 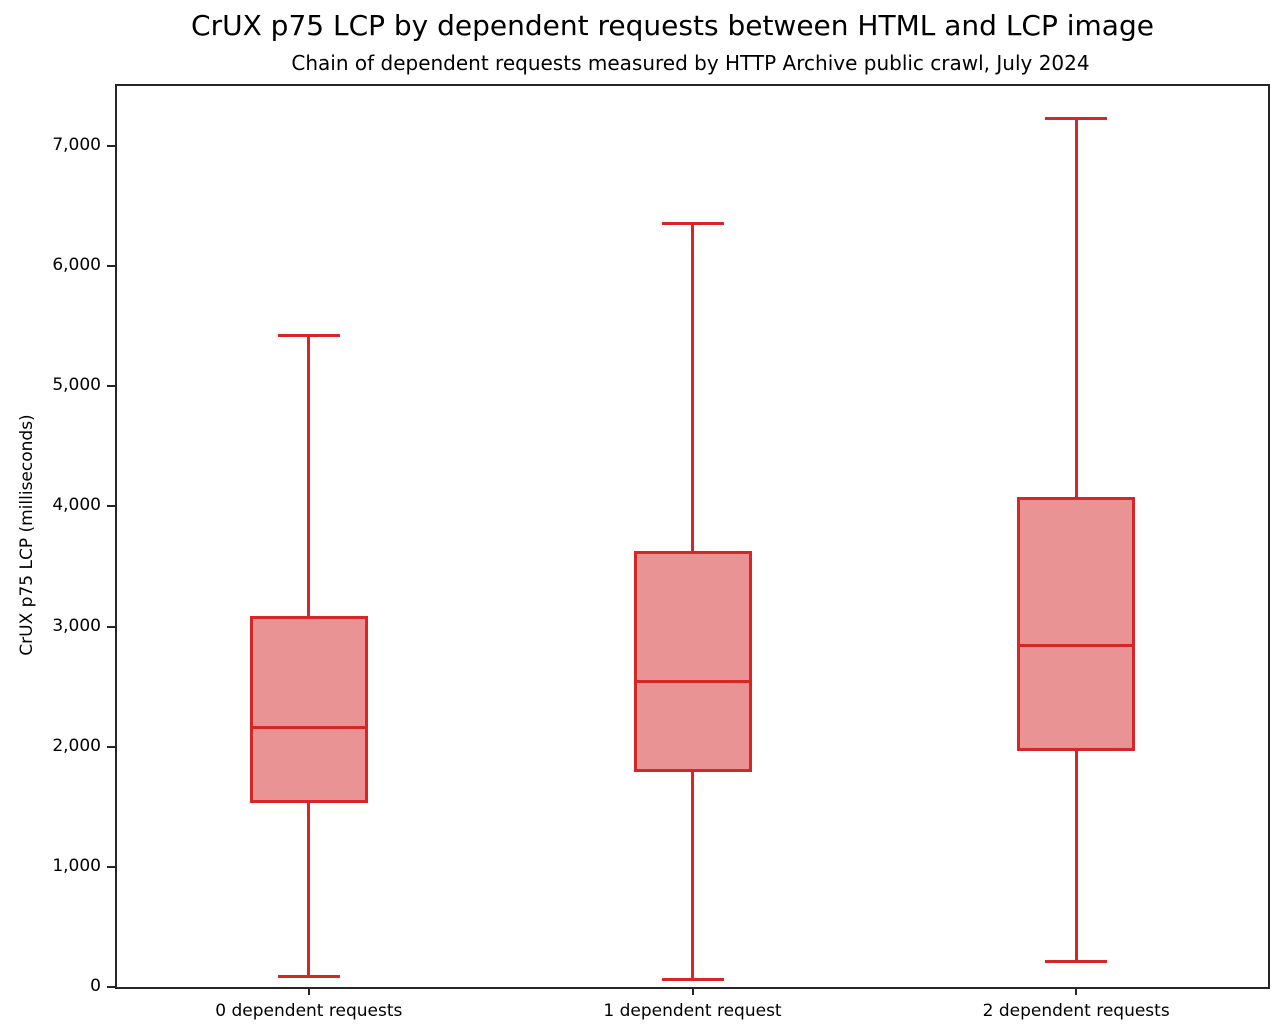 What do you see at coordinates (76, 625) in the screenshot?
I see `y-tick-label: 3,000` at bounding box center [76, 625].